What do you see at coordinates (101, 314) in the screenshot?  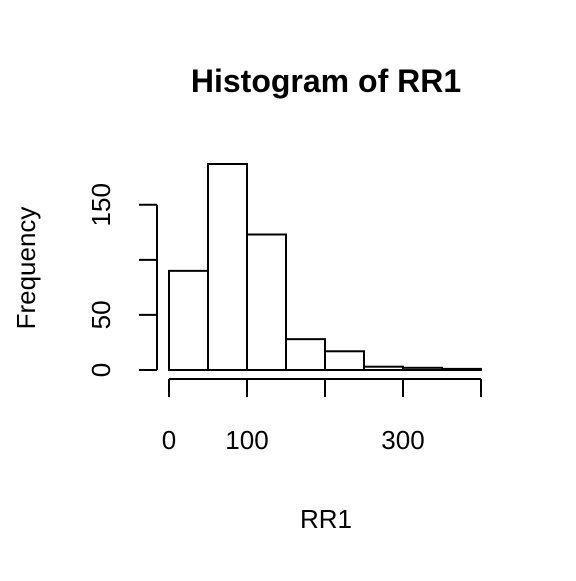 I see `y-tick-label: 50` at bounding box center [101, 314].